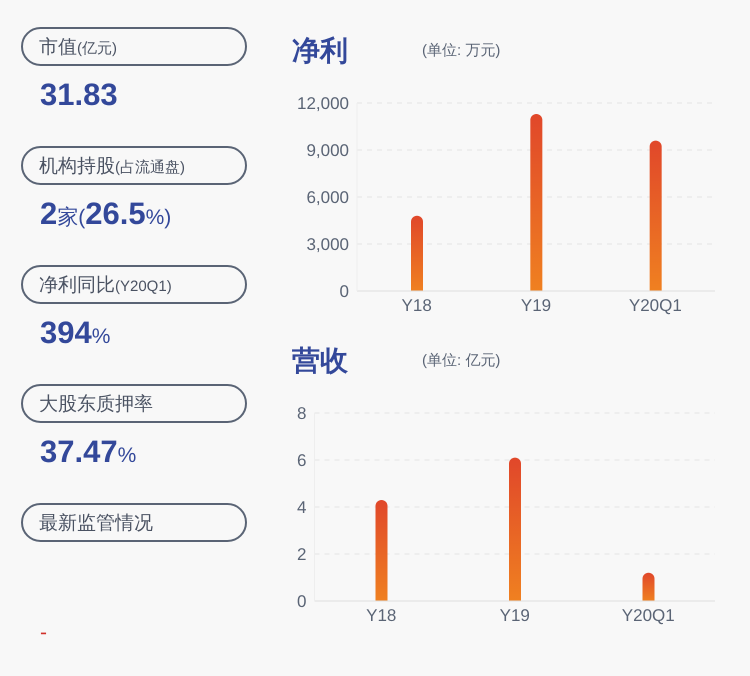 Image resolution: width=750 pixels, height=676 pixels. What do you see at coordinates (105, 285) in the screenshot?
I see `text: 净利同比(Y20Q1)` at bounding box center [105, 285].